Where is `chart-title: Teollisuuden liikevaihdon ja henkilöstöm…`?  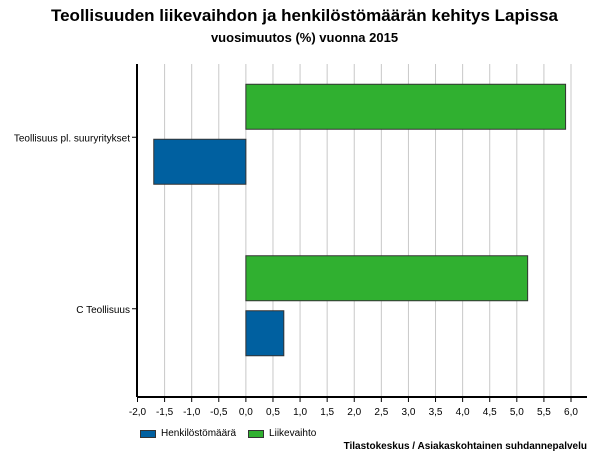 chart-title: Teollisuuden liikevaihdon ja henkilöstöm… is located at coordinates (304, 15).